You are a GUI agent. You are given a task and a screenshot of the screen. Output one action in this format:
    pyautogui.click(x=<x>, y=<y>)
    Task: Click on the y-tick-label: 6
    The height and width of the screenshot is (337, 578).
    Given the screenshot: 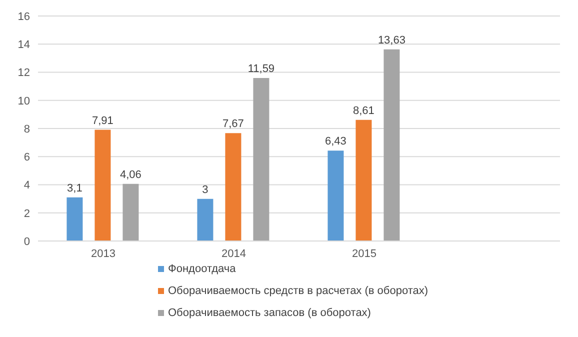 What is the action you would take?
    pyautogui.click(x=27, y=158)
    